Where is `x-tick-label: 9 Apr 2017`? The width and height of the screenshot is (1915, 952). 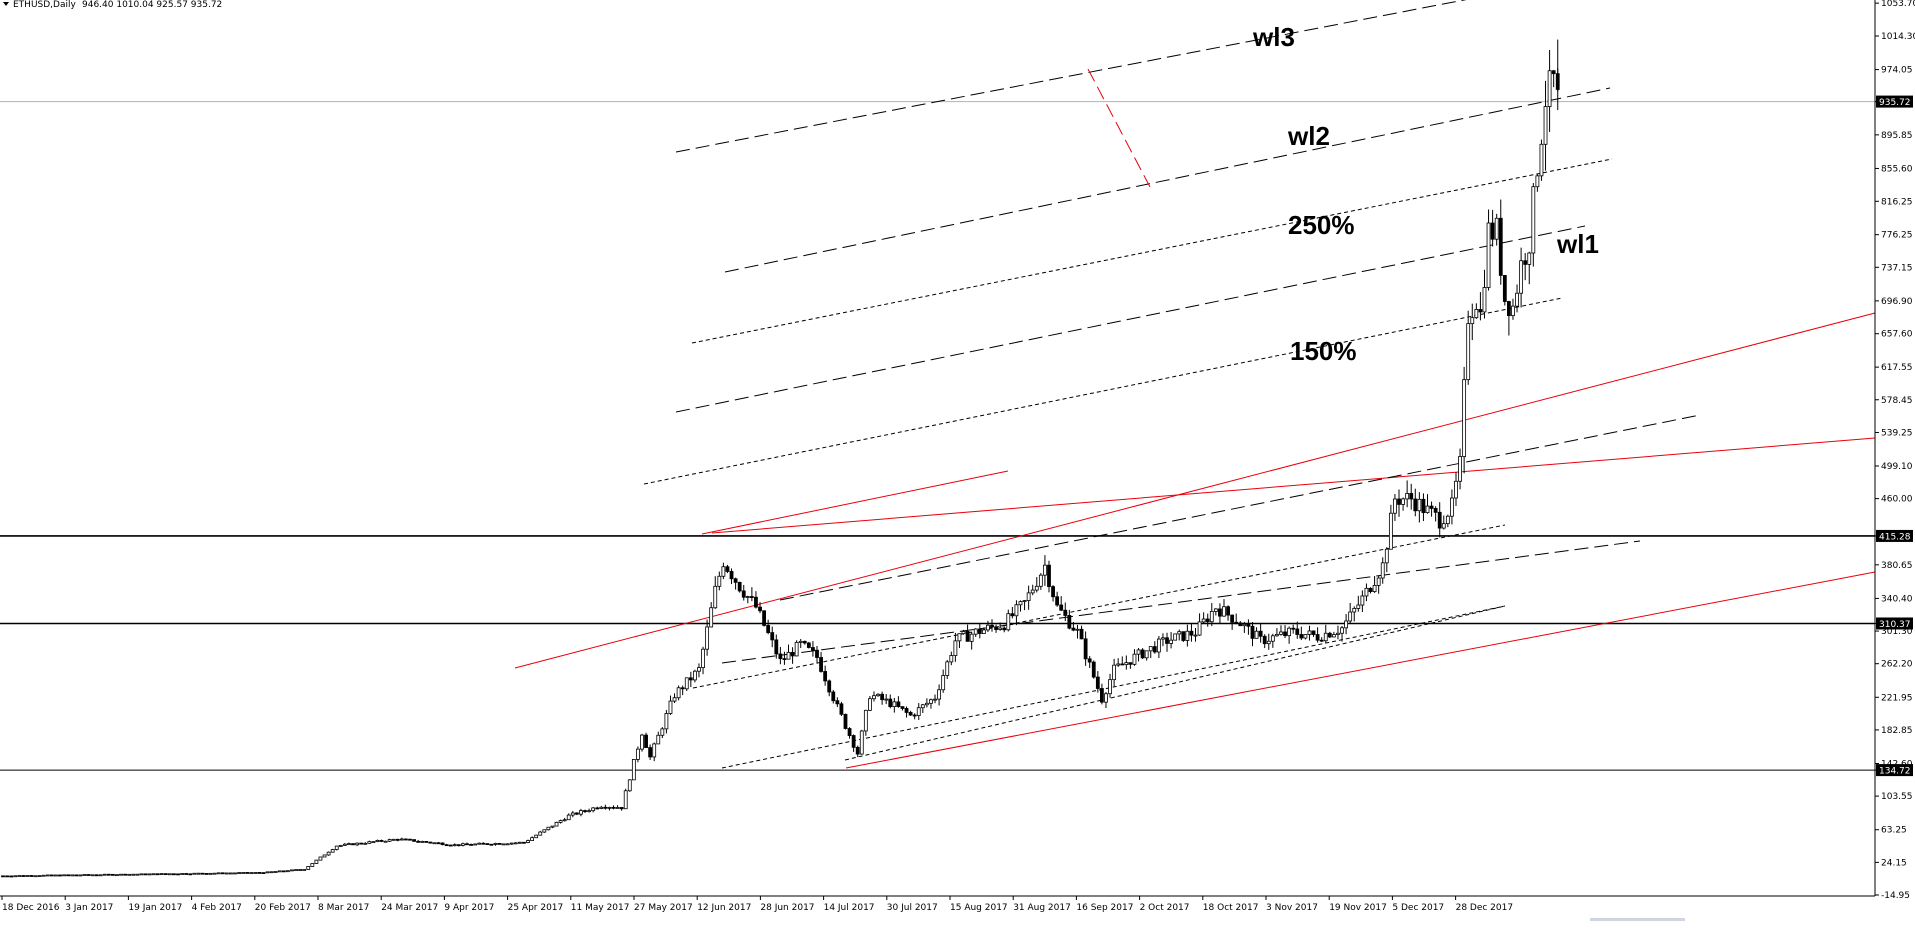 x-tick-label: 9 Apr 2017 is located at coordinates (469, 908).